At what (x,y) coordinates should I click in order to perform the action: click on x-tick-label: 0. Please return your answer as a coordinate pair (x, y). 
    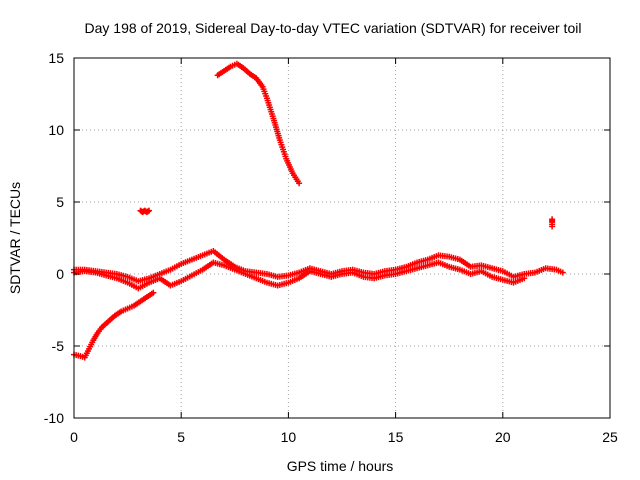
    Looking at the image, I should click on (74, 437).